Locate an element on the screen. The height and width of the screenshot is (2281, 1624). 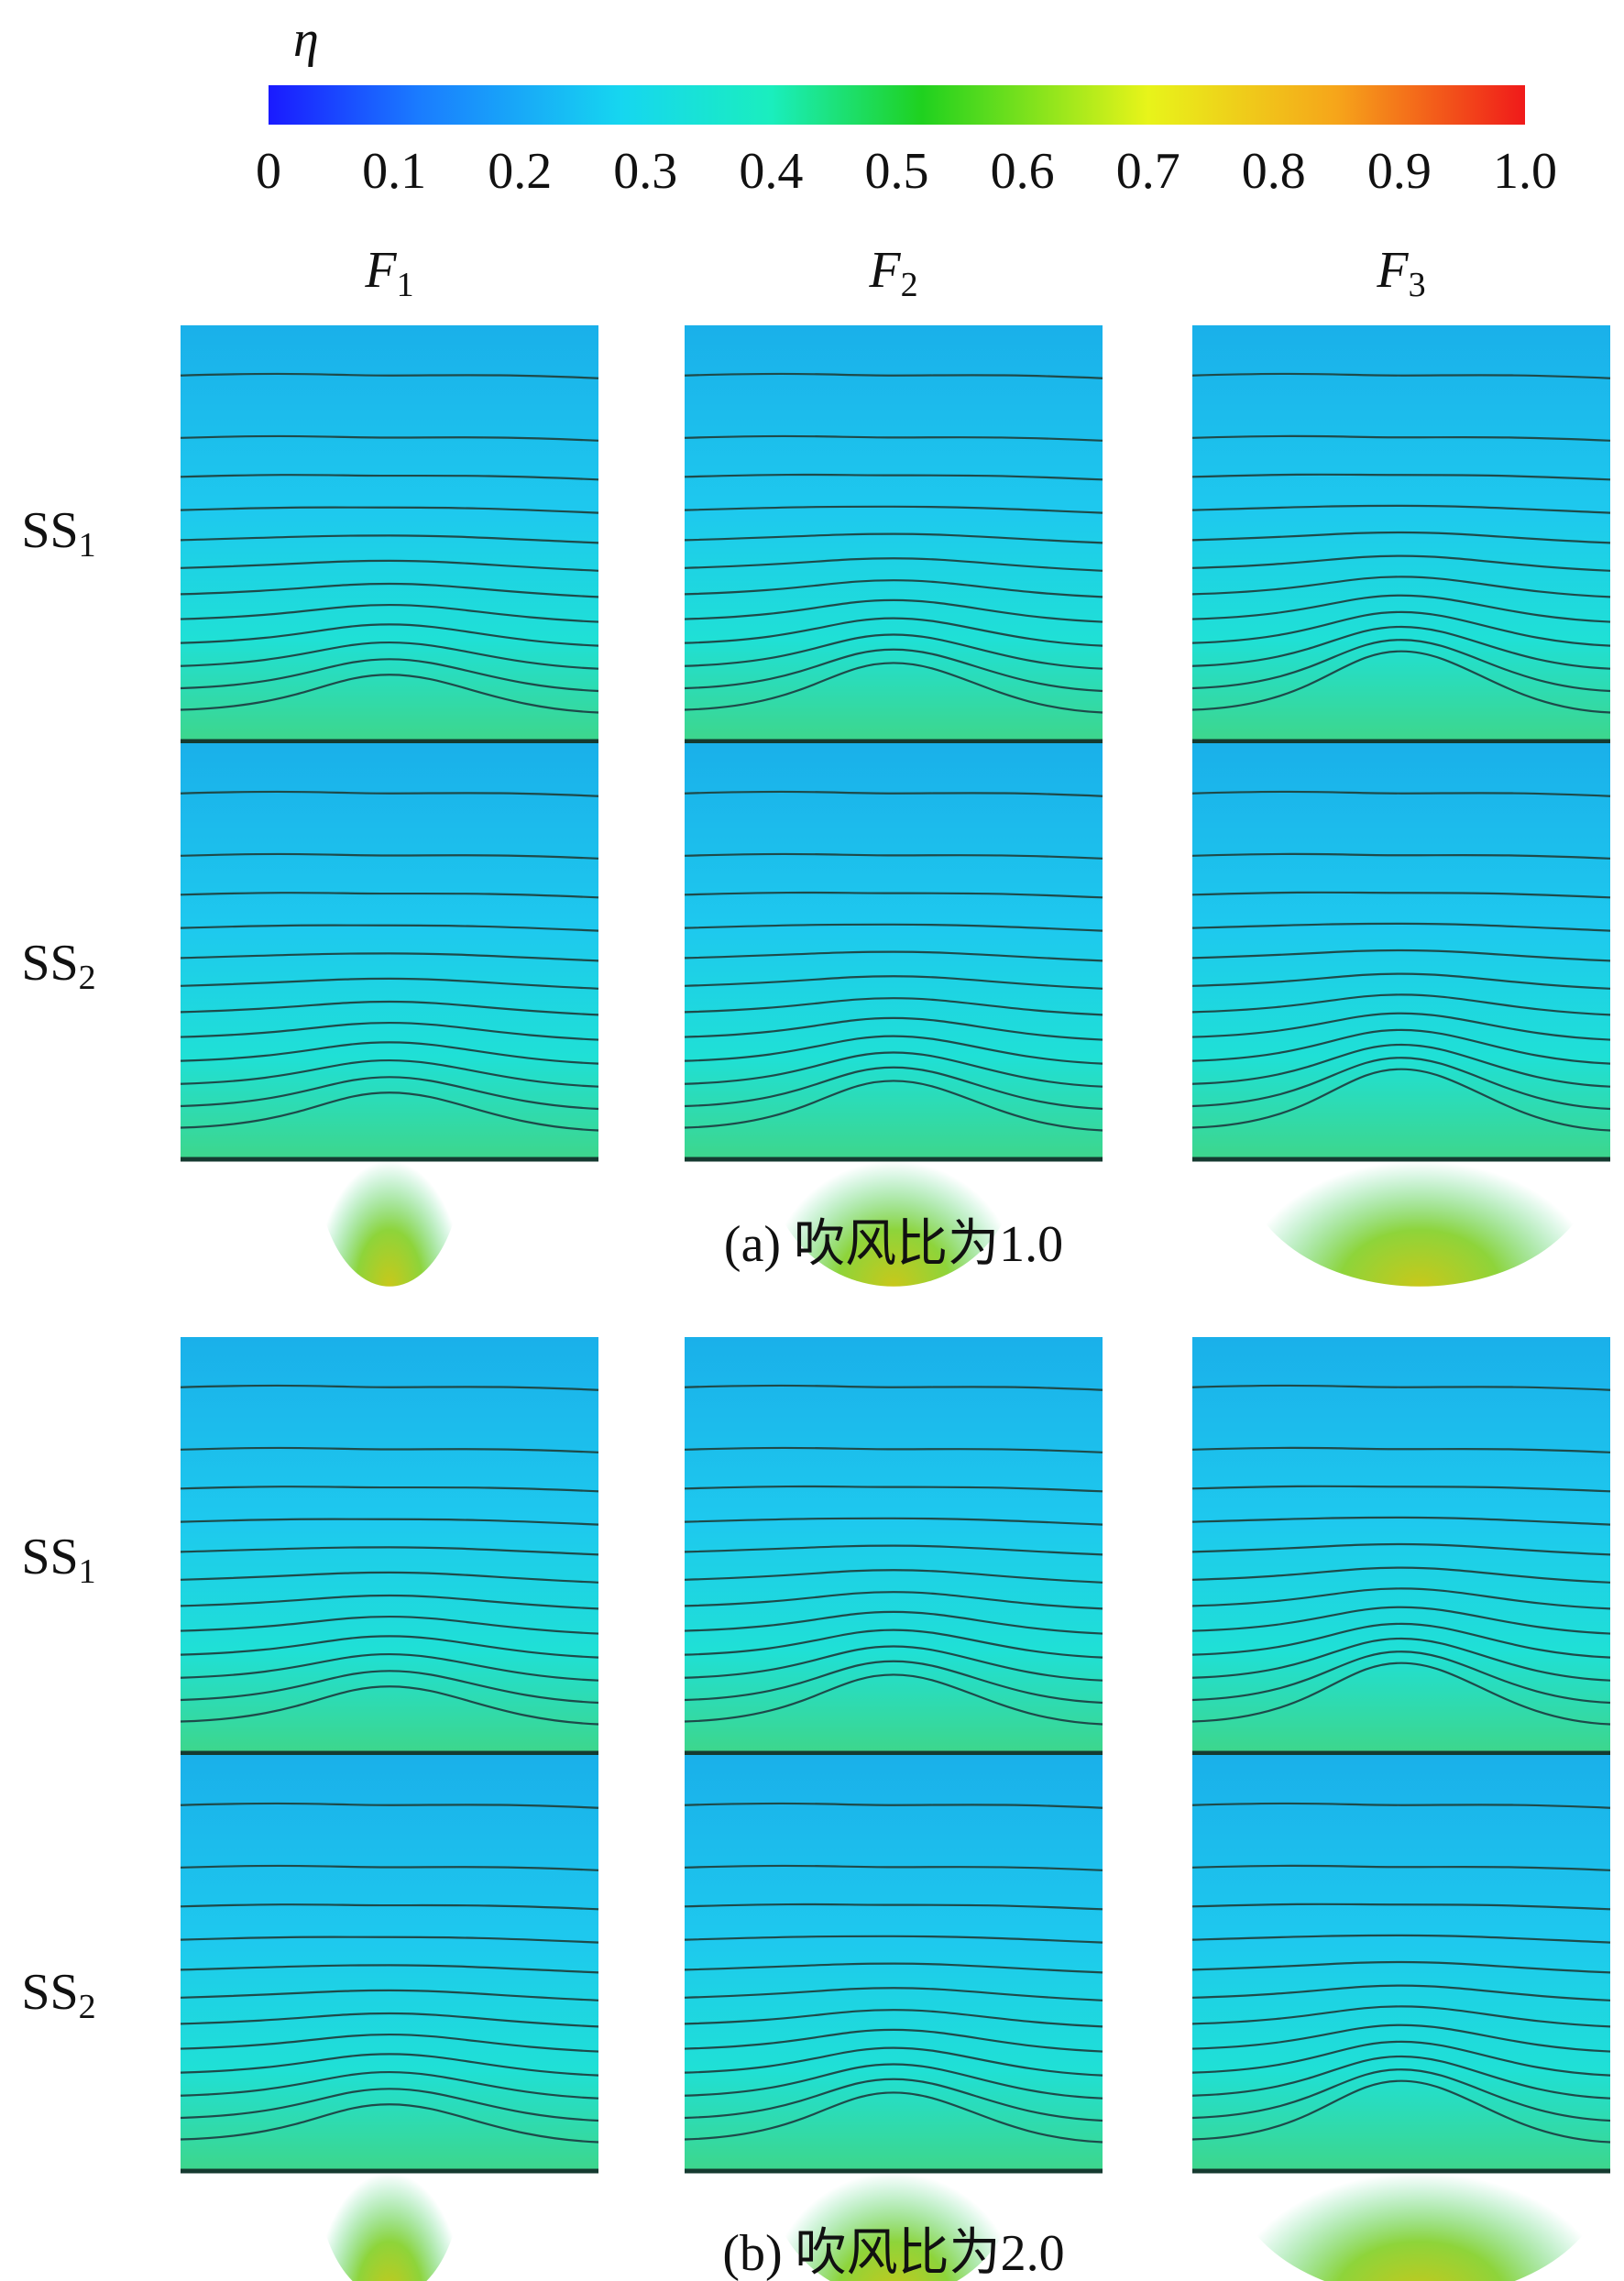
row-label-sub: 1 is located at coordinates (87, 545).